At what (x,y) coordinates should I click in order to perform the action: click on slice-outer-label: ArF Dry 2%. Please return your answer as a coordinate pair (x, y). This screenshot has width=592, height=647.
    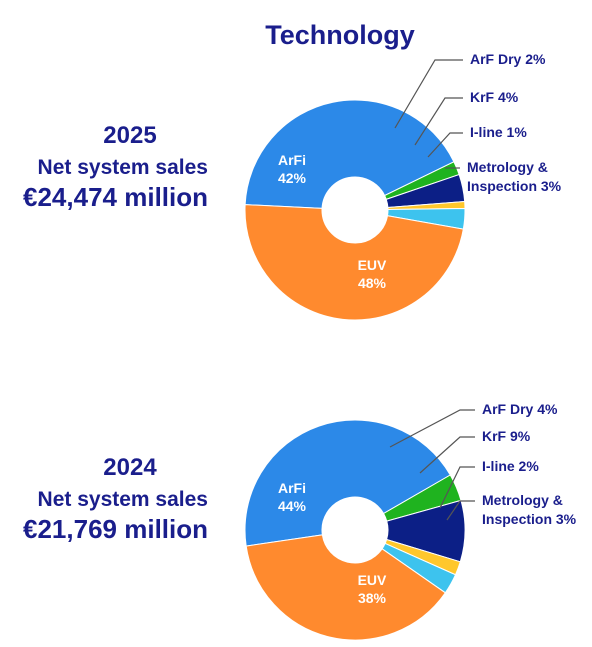
    Looking at the image, I should click on (508, 59).